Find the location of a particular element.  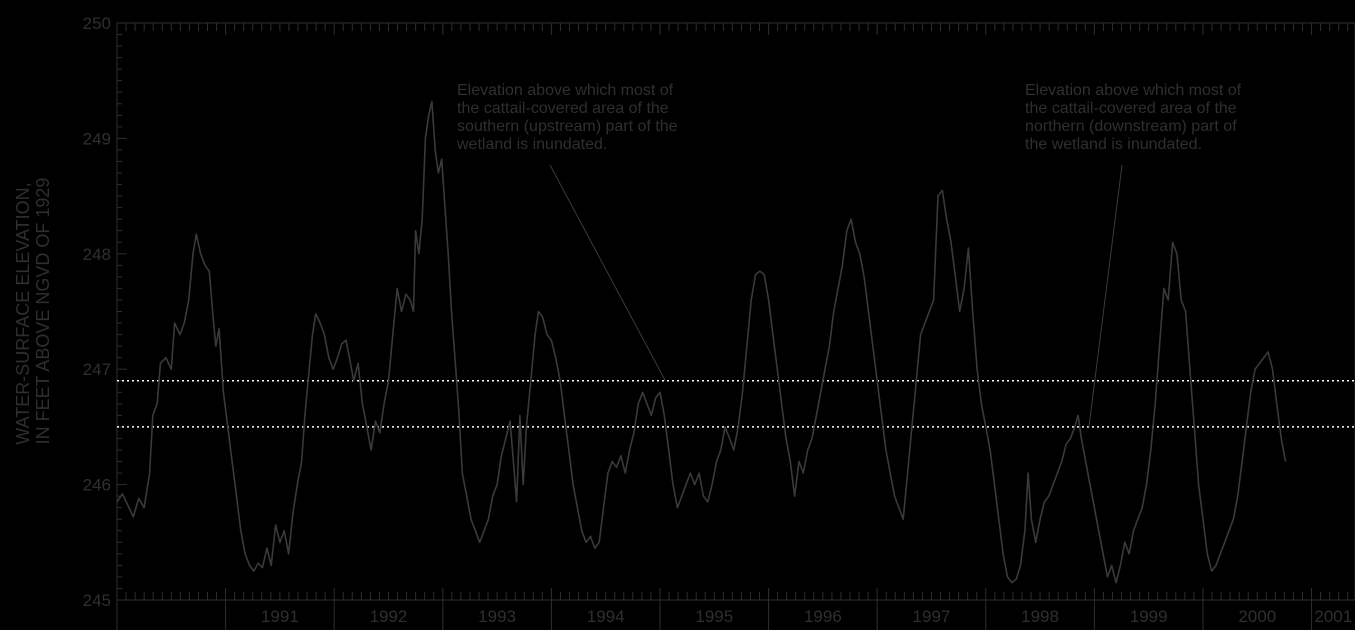

x-tick-label: 1999 is located at coordinates (1149, 616).